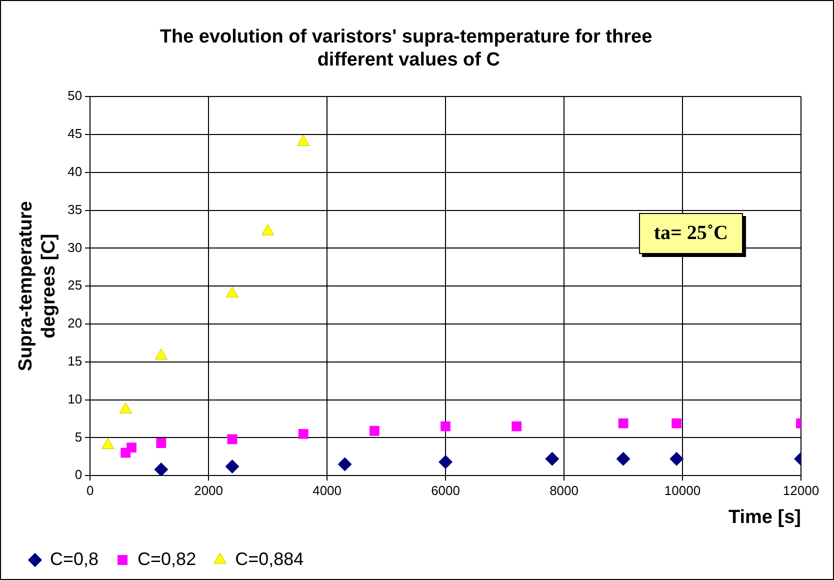 The image size is (834, 580). Describe the element at coordinates (75, 398) in the screenshot. I see `y-tick-label: 10` at that location.